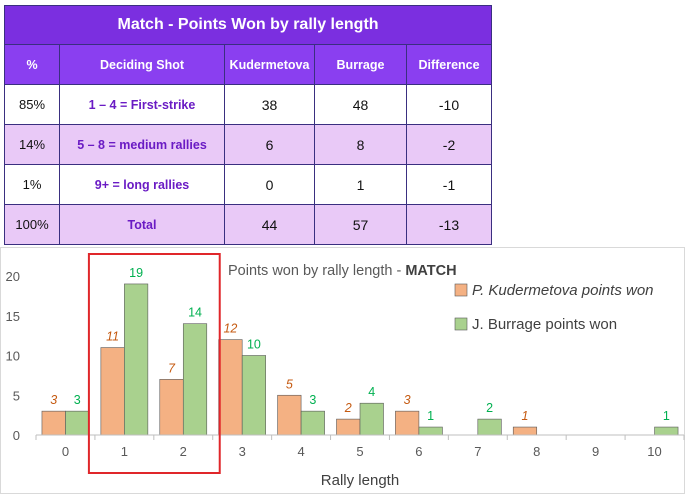  I want to click on header-deciding-shot: Deciding Shot, so click(142, 64).